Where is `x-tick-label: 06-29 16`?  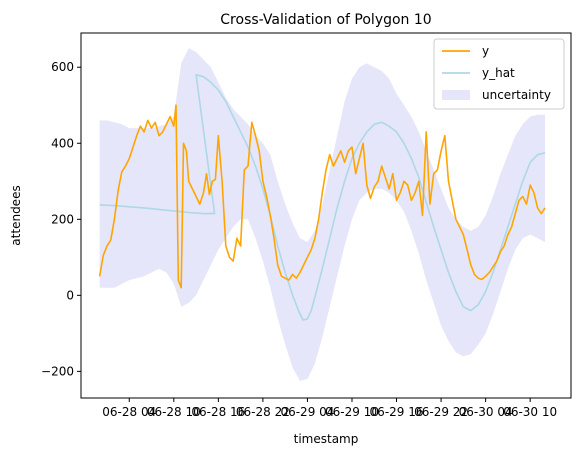
x-tick-label: 06-29 16 is located at coordinates (397, 412).